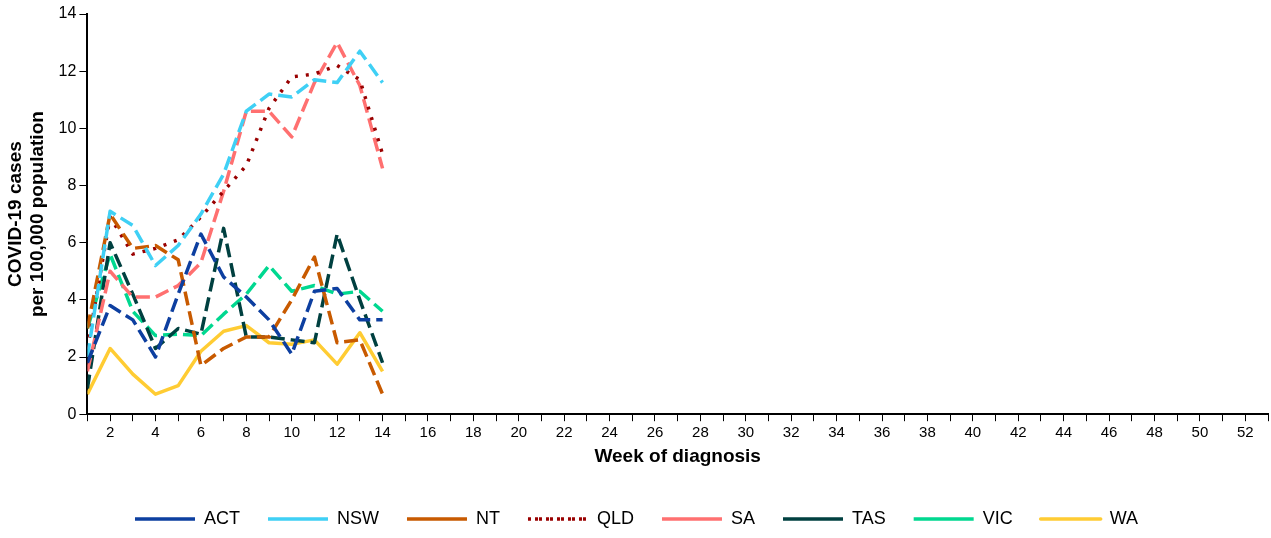 The width and height of the screenshot is (1271, 538). What do you see at coordinates (615, 517) in the screenshot?
I see `legend-label: QLD` at bounding box center [615, 517].